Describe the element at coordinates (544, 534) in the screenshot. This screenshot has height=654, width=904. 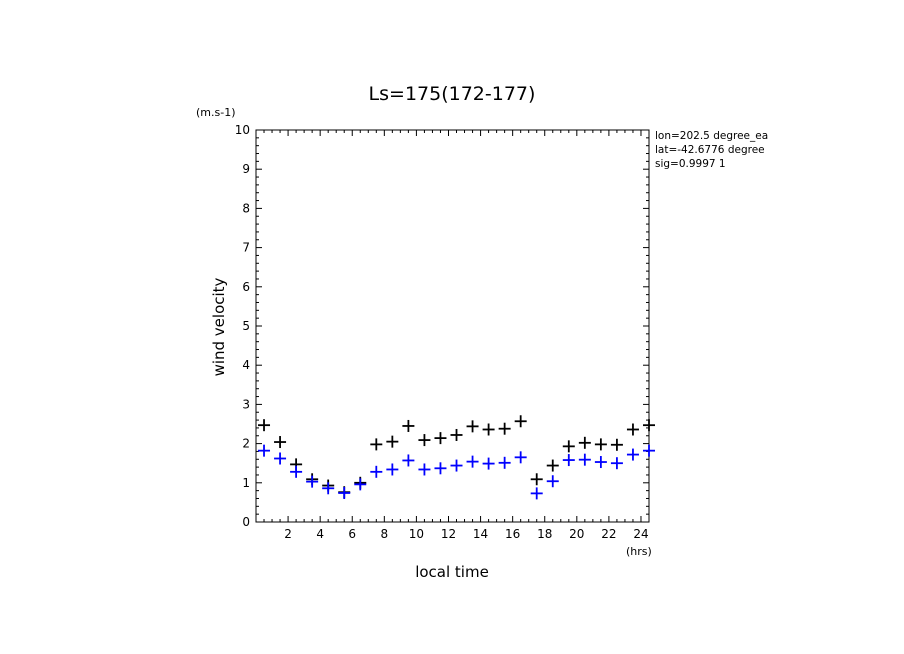
I see `x-tick-label: 18` at that location.